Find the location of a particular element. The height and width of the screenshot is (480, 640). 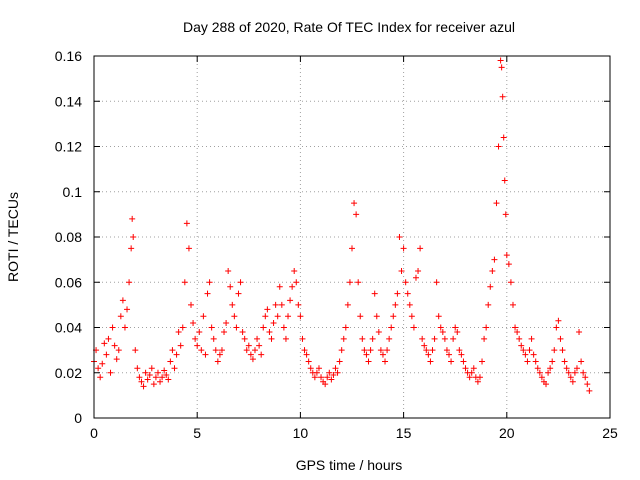

y-tick-labels: 0 0.02 0.04 0.06 0.08 0.1 0.12 0.14 0.16 is located at coordinates (68, 237).